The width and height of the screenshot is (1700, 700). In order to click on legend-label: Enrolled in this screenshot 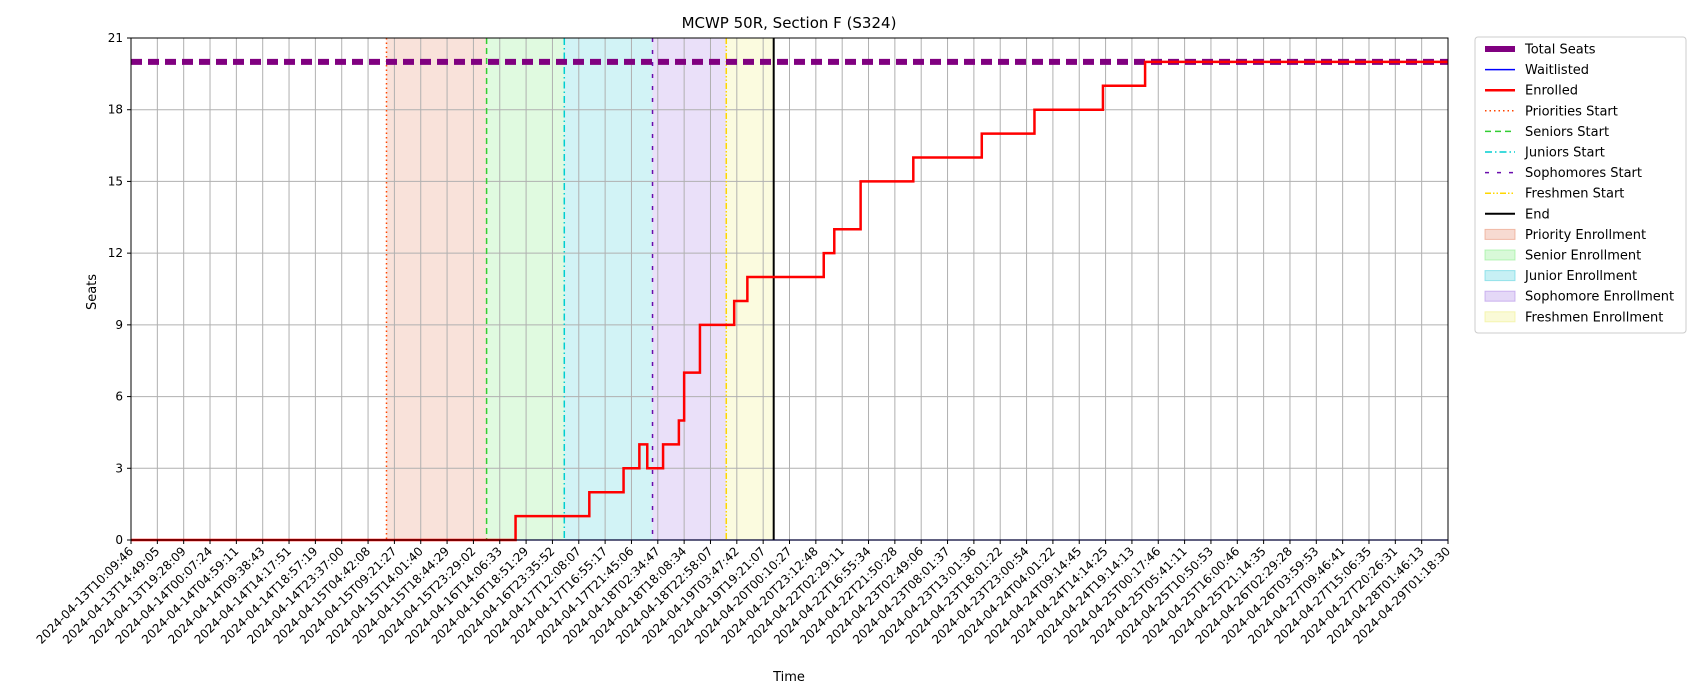, I will do `click(1551, 91)`.